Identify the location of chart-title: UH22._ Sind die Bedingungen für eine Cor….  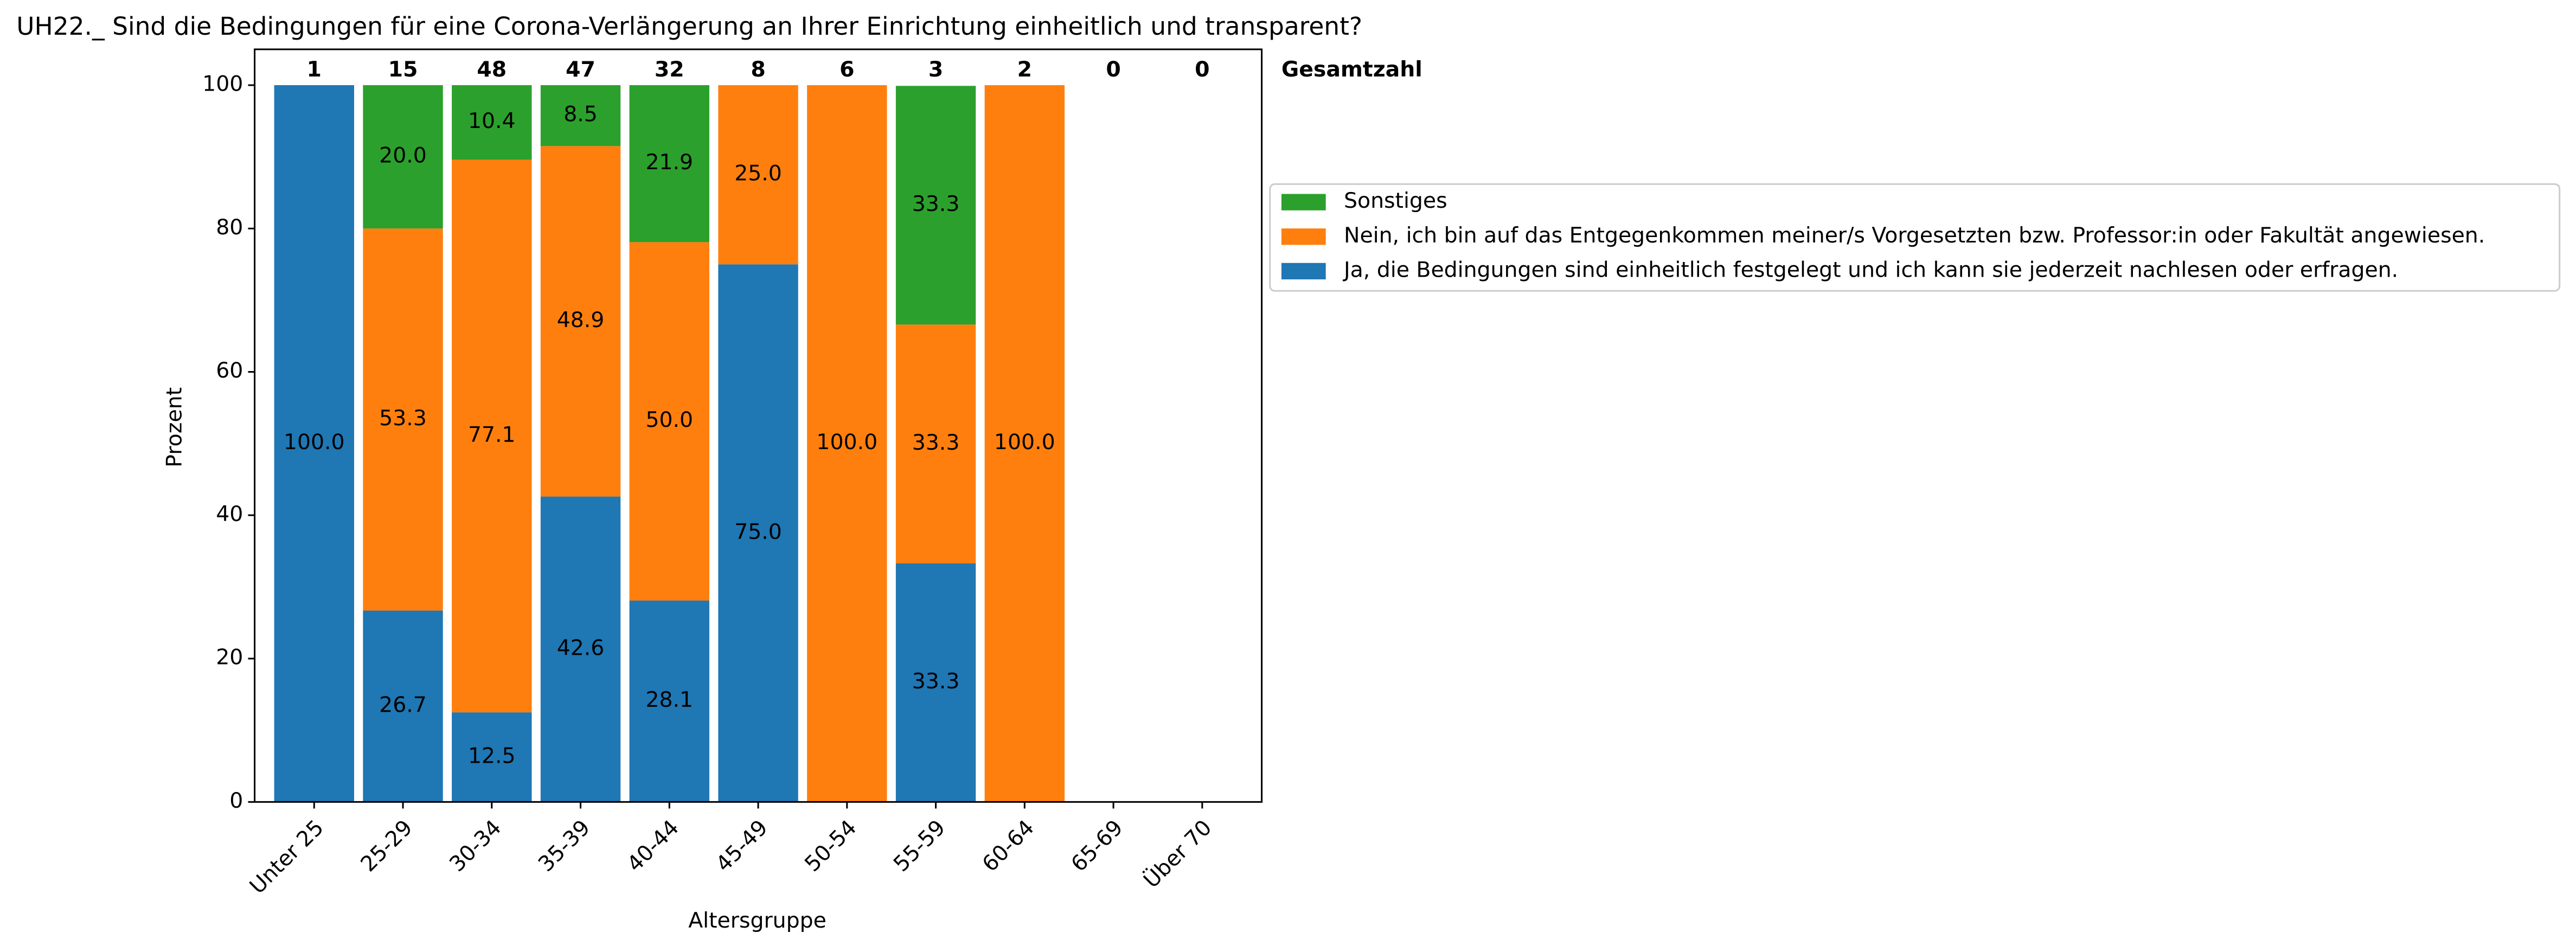
(689, 26).